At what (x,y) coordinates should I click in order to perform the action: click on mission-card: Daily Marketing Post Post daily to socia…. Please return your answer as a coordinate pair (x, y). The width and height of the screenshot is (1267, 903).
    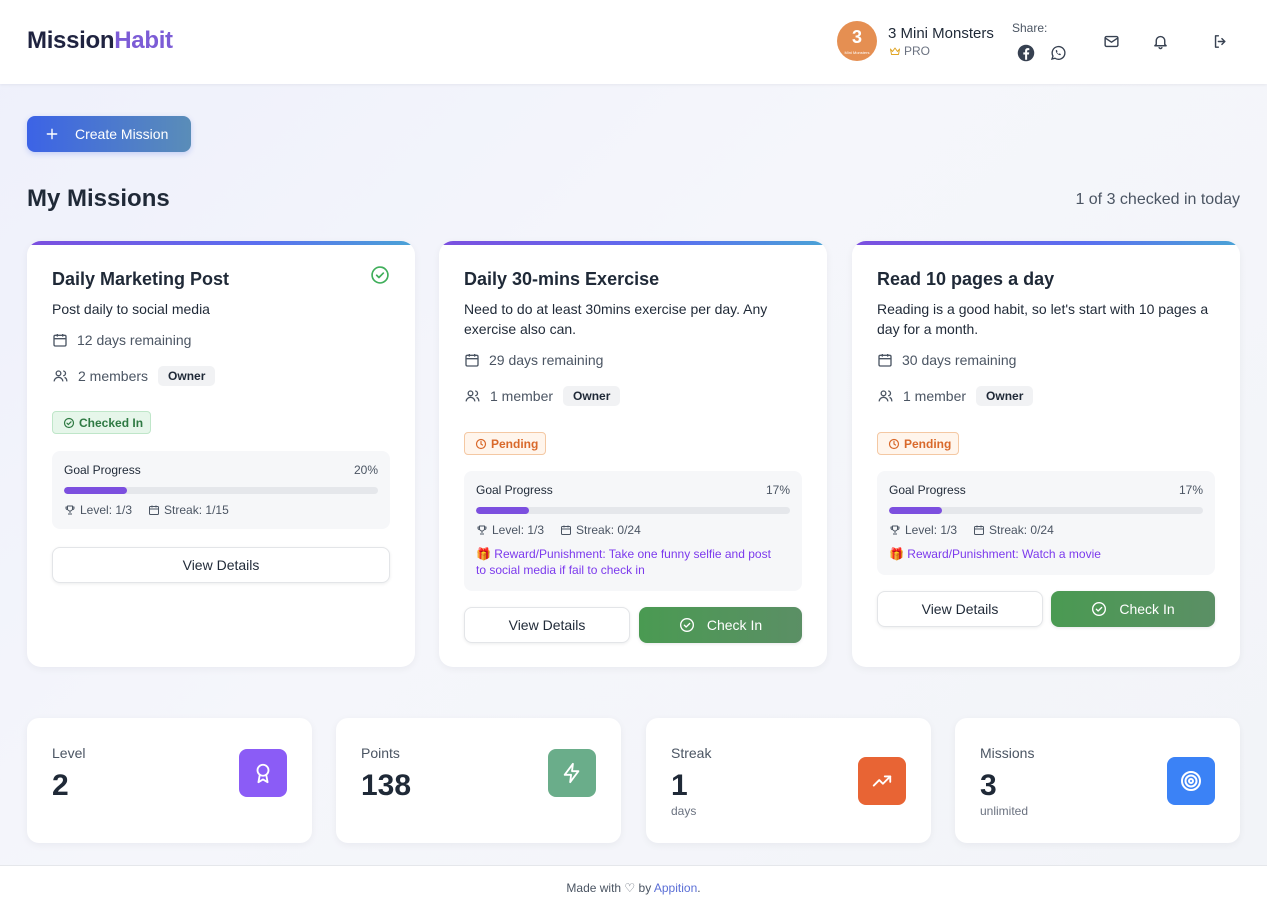
    Looking at the image, I should click on (221, 454).